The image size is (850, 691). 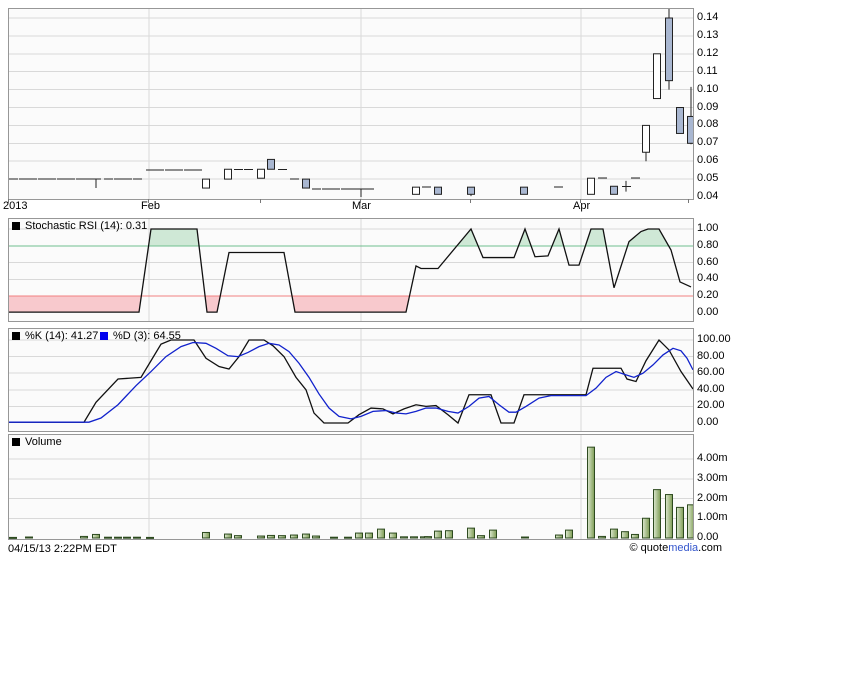 I want to click on y-axis-tick-label: 80.00, so click(x=711, y=355).